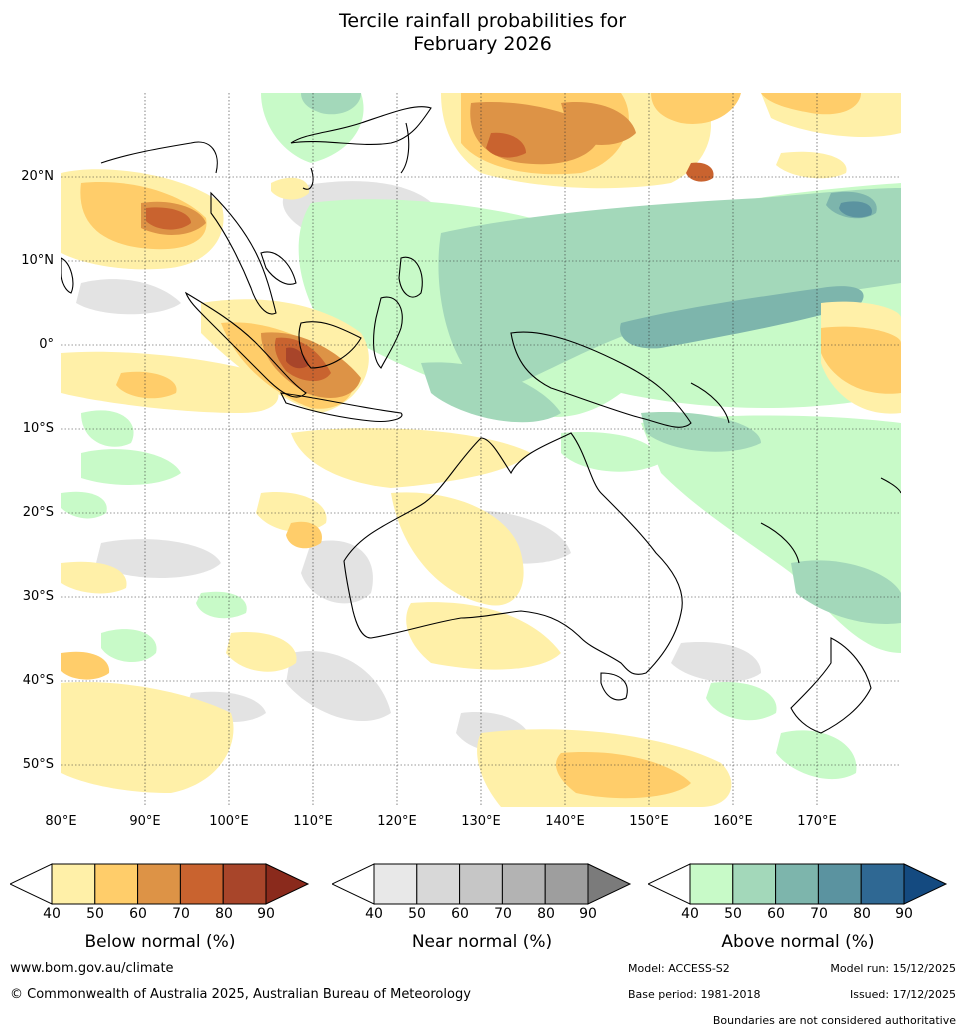  I want to click on below-swatch-tip, so click(287, 884).